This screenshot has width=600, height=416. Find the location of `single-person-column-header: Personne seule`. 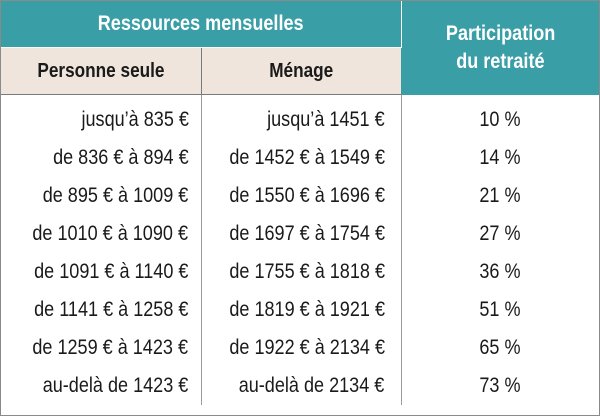

single-person-column-header: Personne seule is located at coordinates (101, 71).